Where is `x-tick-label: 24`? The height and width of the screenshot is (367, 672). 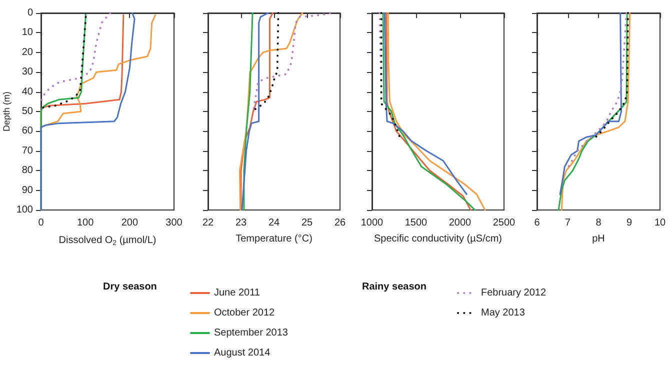
x-tick-label: 24 is located at coordinates (274, 223).